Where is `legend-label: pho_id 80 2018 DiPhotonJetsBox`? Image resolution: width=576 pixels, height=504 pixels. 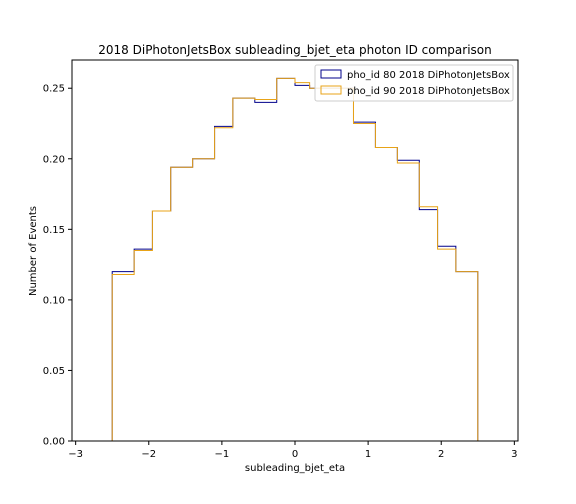
legend-label: pho_id 80 2018 DiPhotonJetsBox is located at coordinates (428, 75).